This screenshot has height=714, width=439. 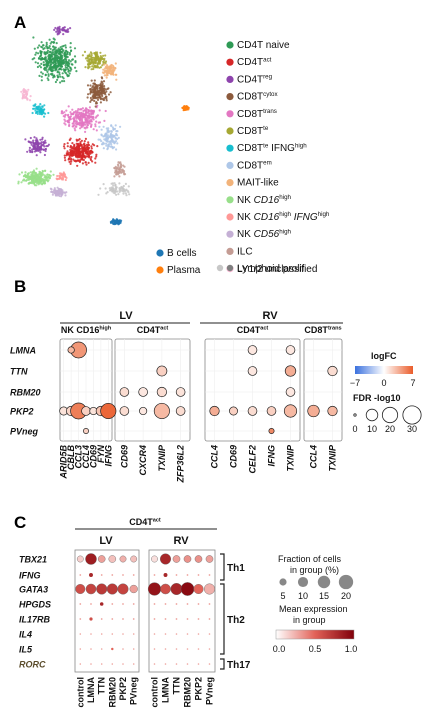 I want to click on condition-label: LMNA, so click(x=91, y=690).